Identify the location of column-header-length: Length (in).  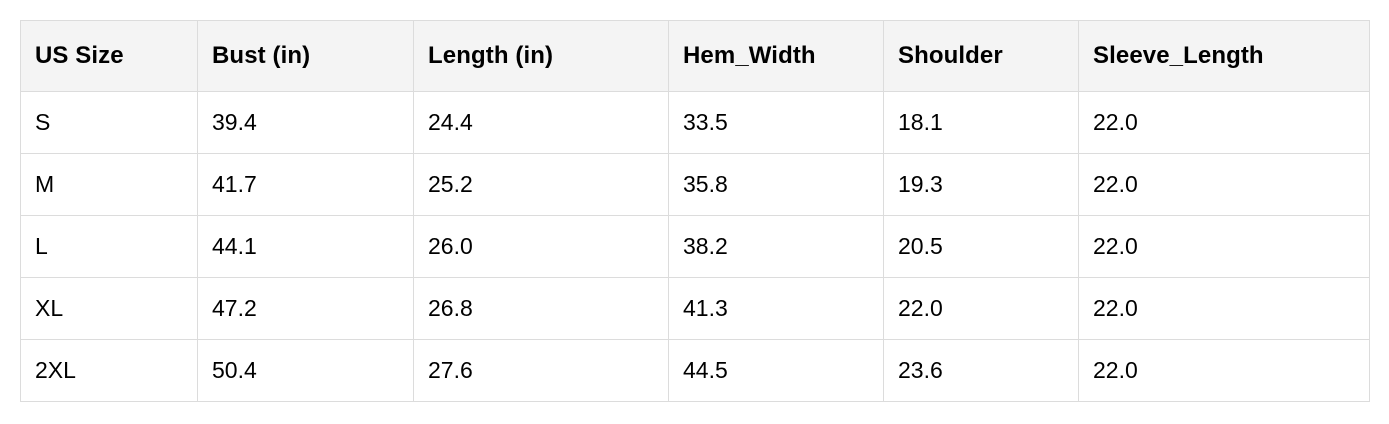
(541, 56).